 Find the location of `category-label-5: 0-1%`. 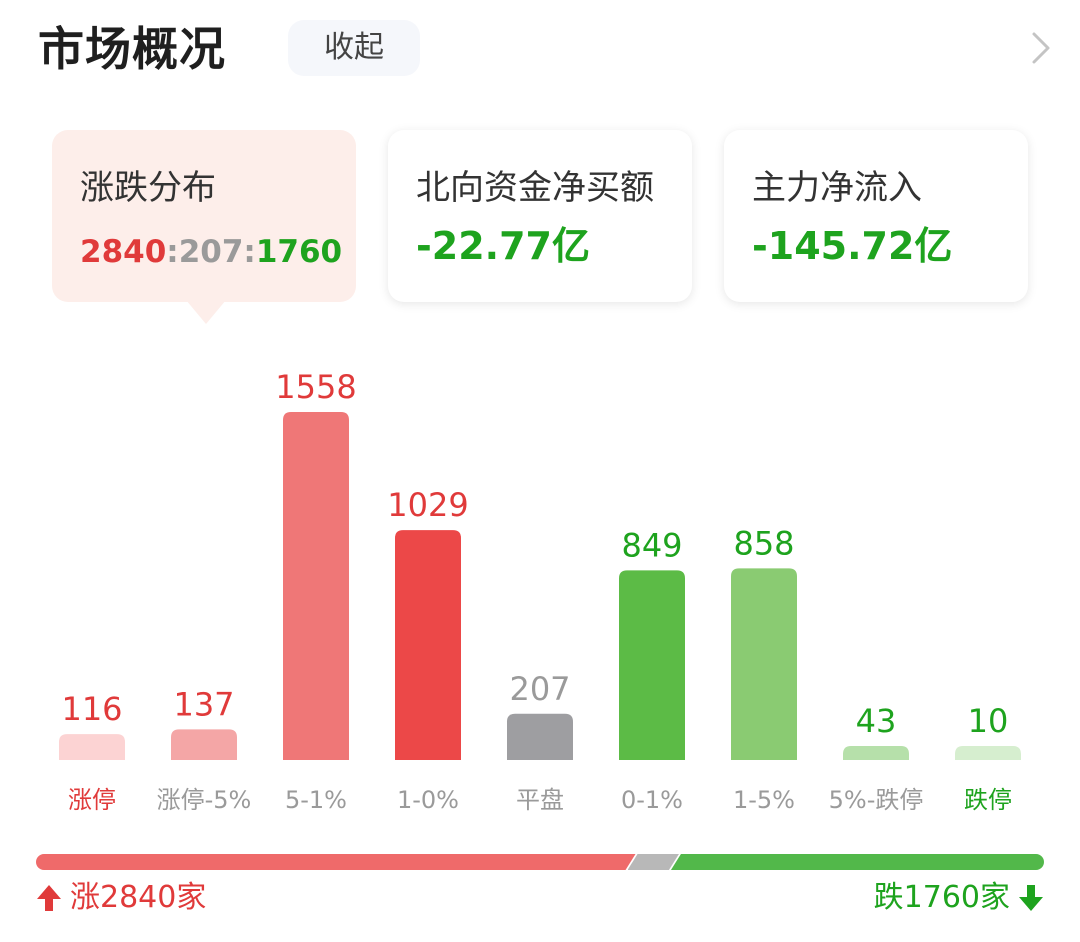

category-label-5: 0-1% is located at coordinates (652, 800).